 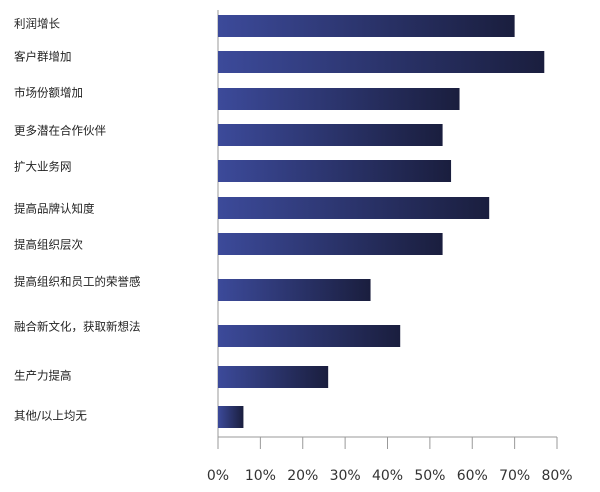 What do you see at coordinates (43, 57) in the screenshot?
I see `category-label-2: 客户群增加` at bounding box center [43, 57].